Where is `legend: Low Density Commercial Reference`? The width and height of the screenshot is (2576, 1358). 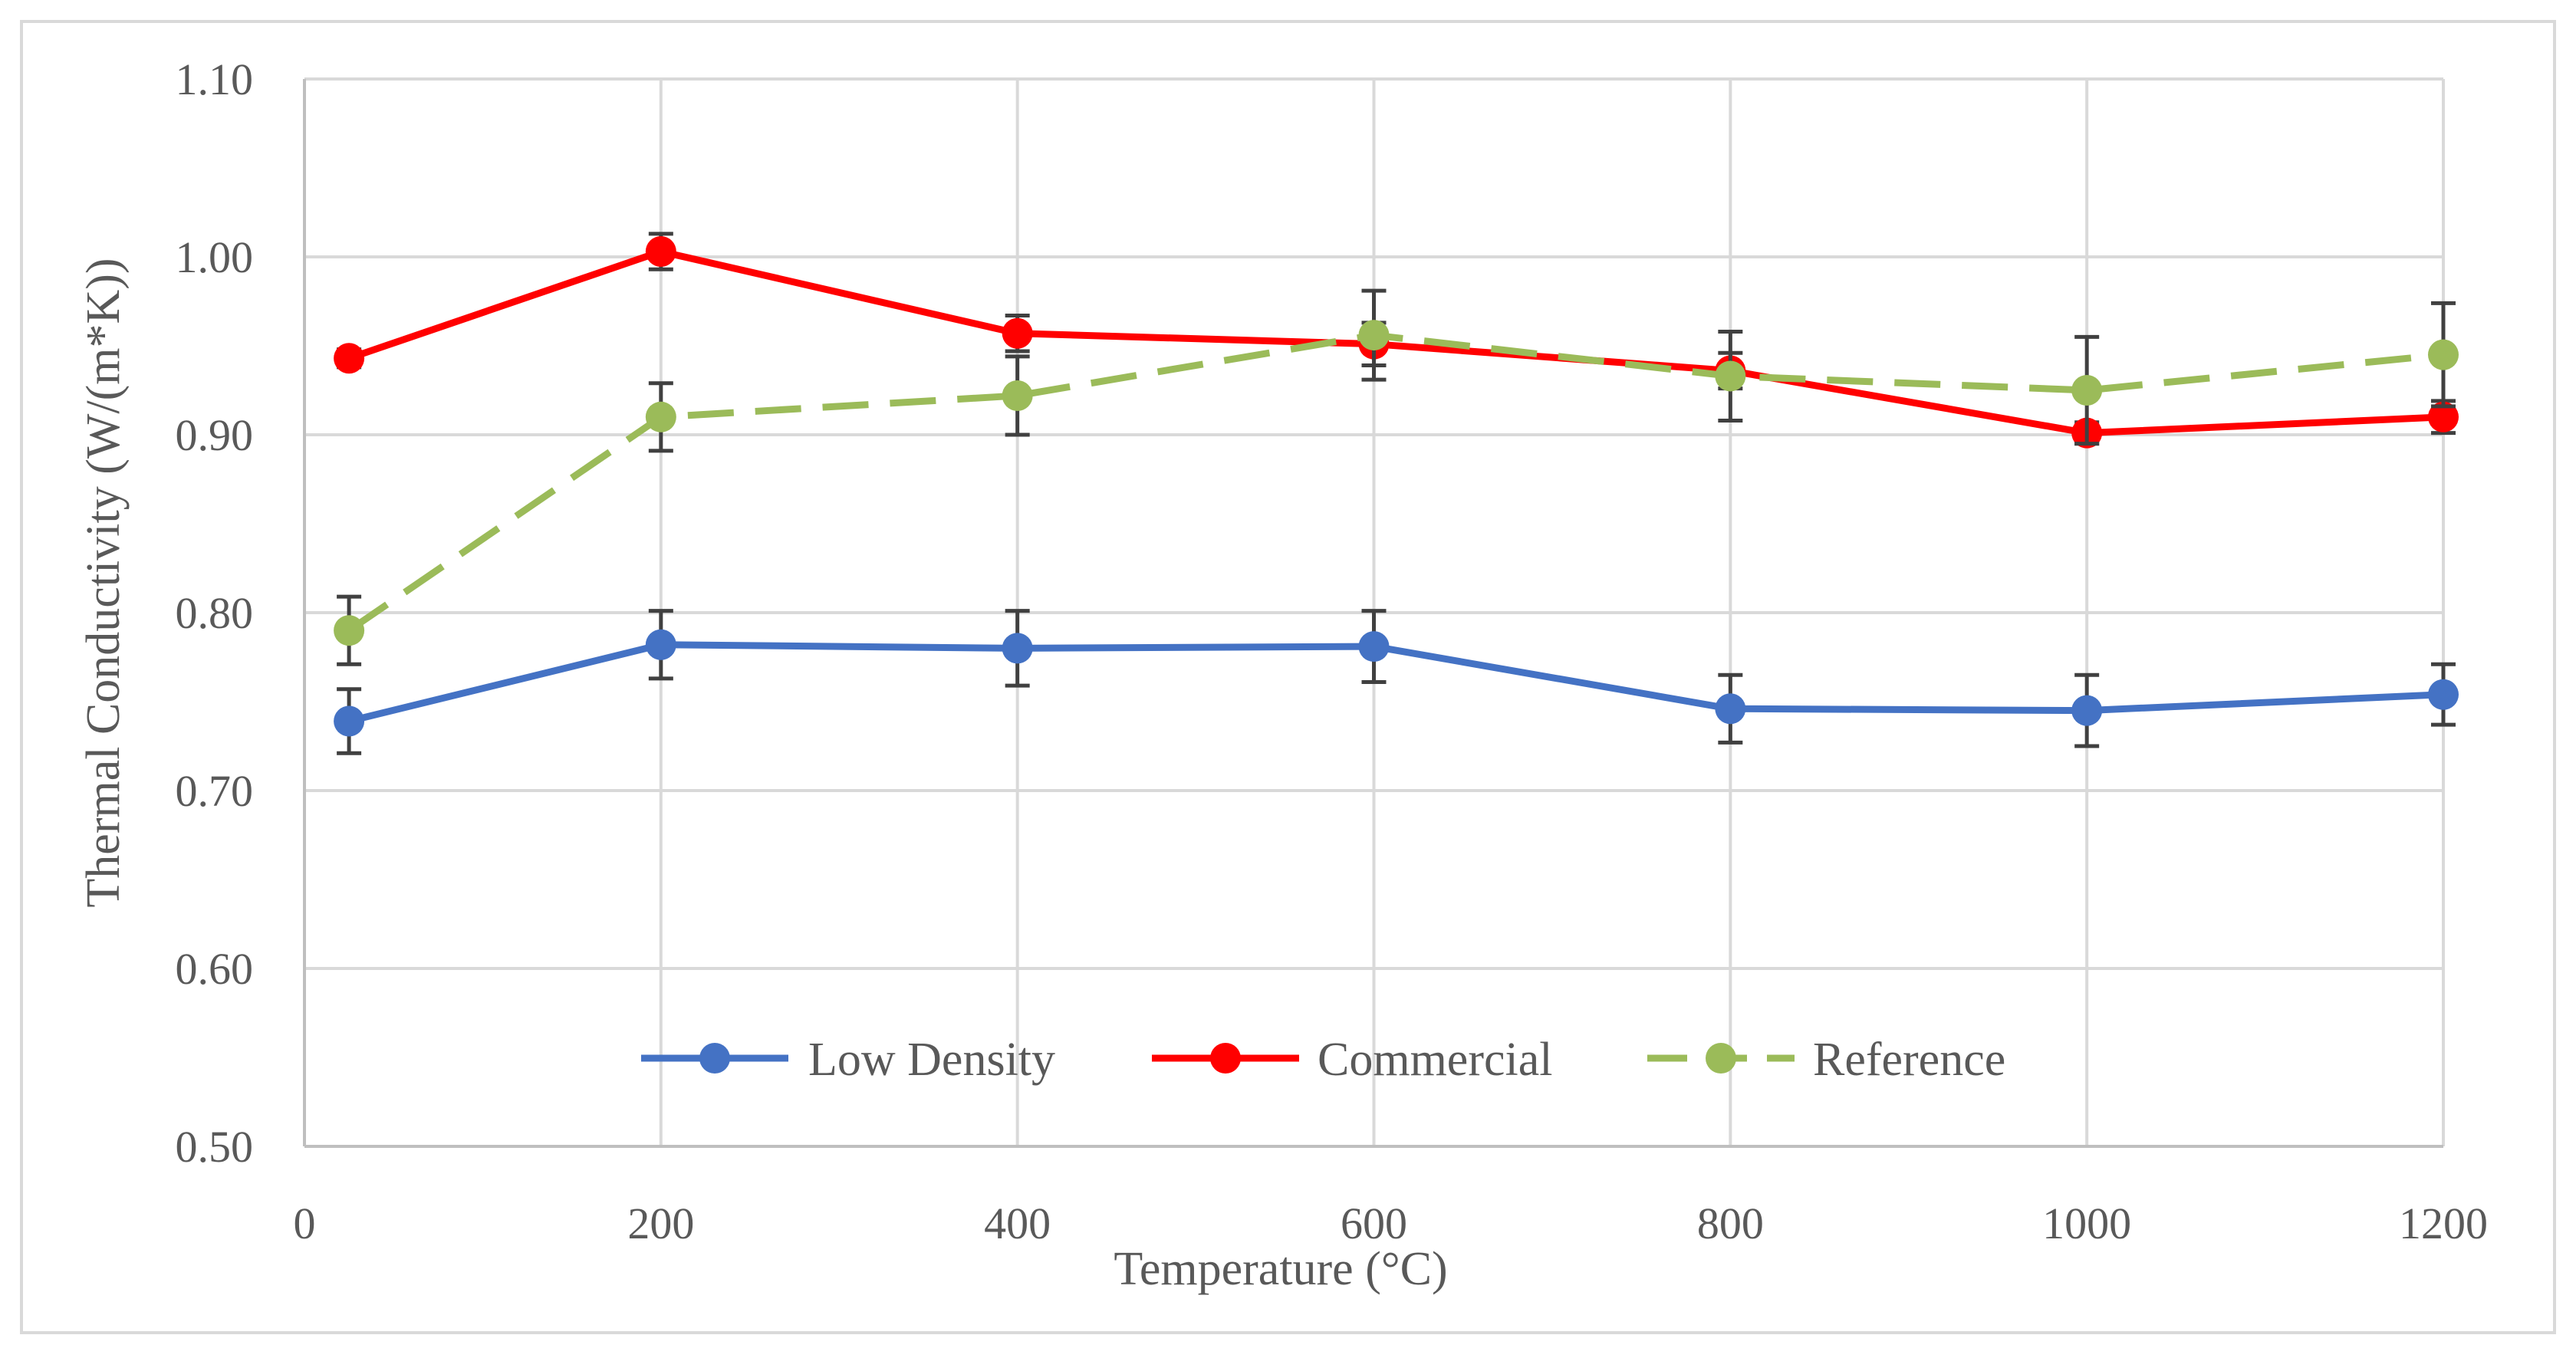 legend: Low Density Commercial Reference is located at coordinates (1323, 1060).